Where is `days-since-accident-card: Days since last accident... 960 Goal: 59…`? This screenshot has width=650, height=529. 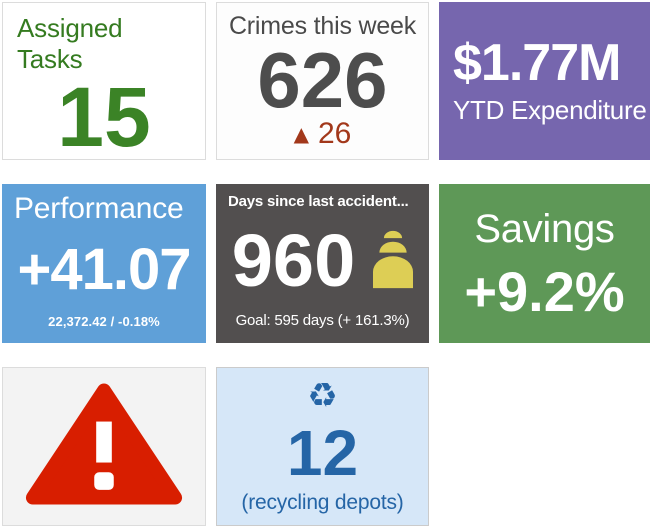
days-since-accident-card: Days since last accident... 960 Goal: 59… is located at coordinates (322, 263).